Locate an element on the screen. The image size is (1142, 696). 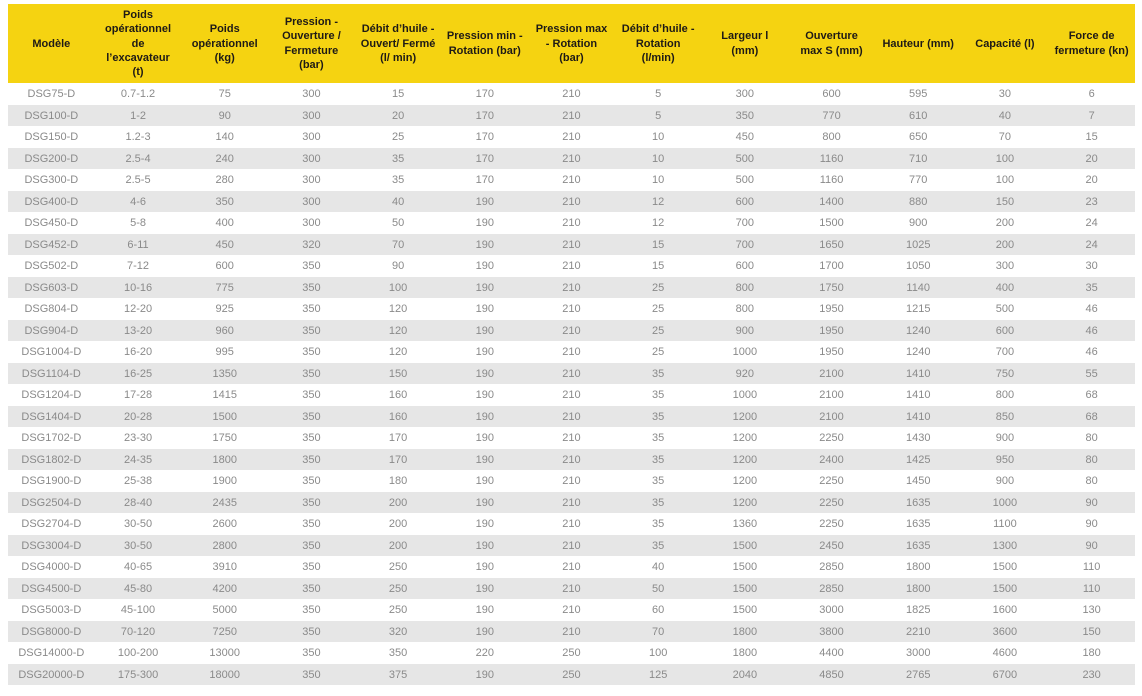
model-cell: DSG75-D is located at coordinates (51, 94).